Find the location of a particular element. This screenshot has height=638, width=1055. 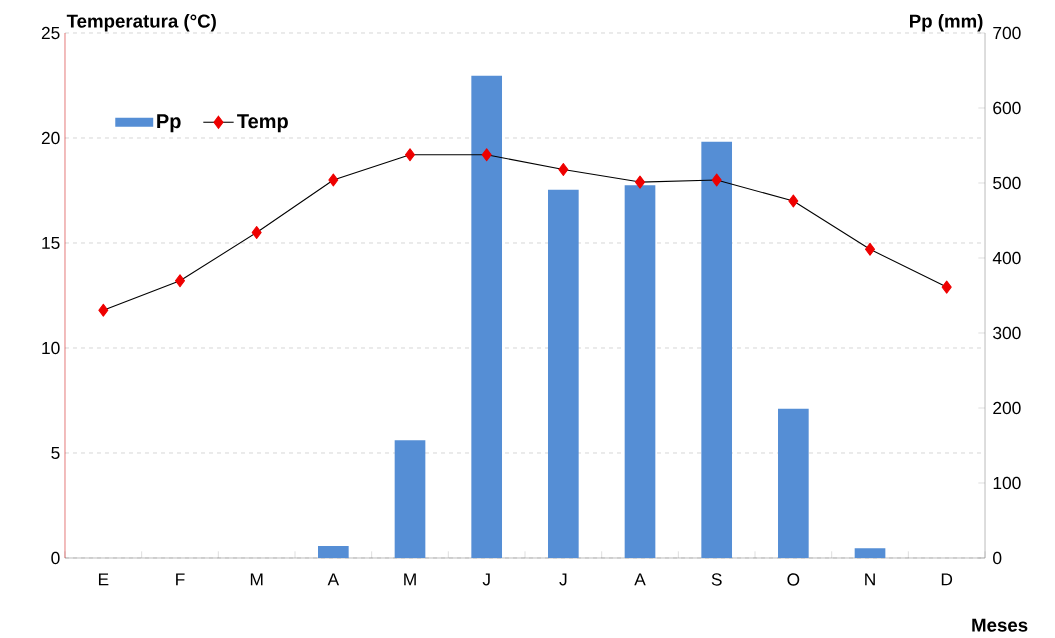

y-tick-label: 15 is located at coordinates (51, 243).